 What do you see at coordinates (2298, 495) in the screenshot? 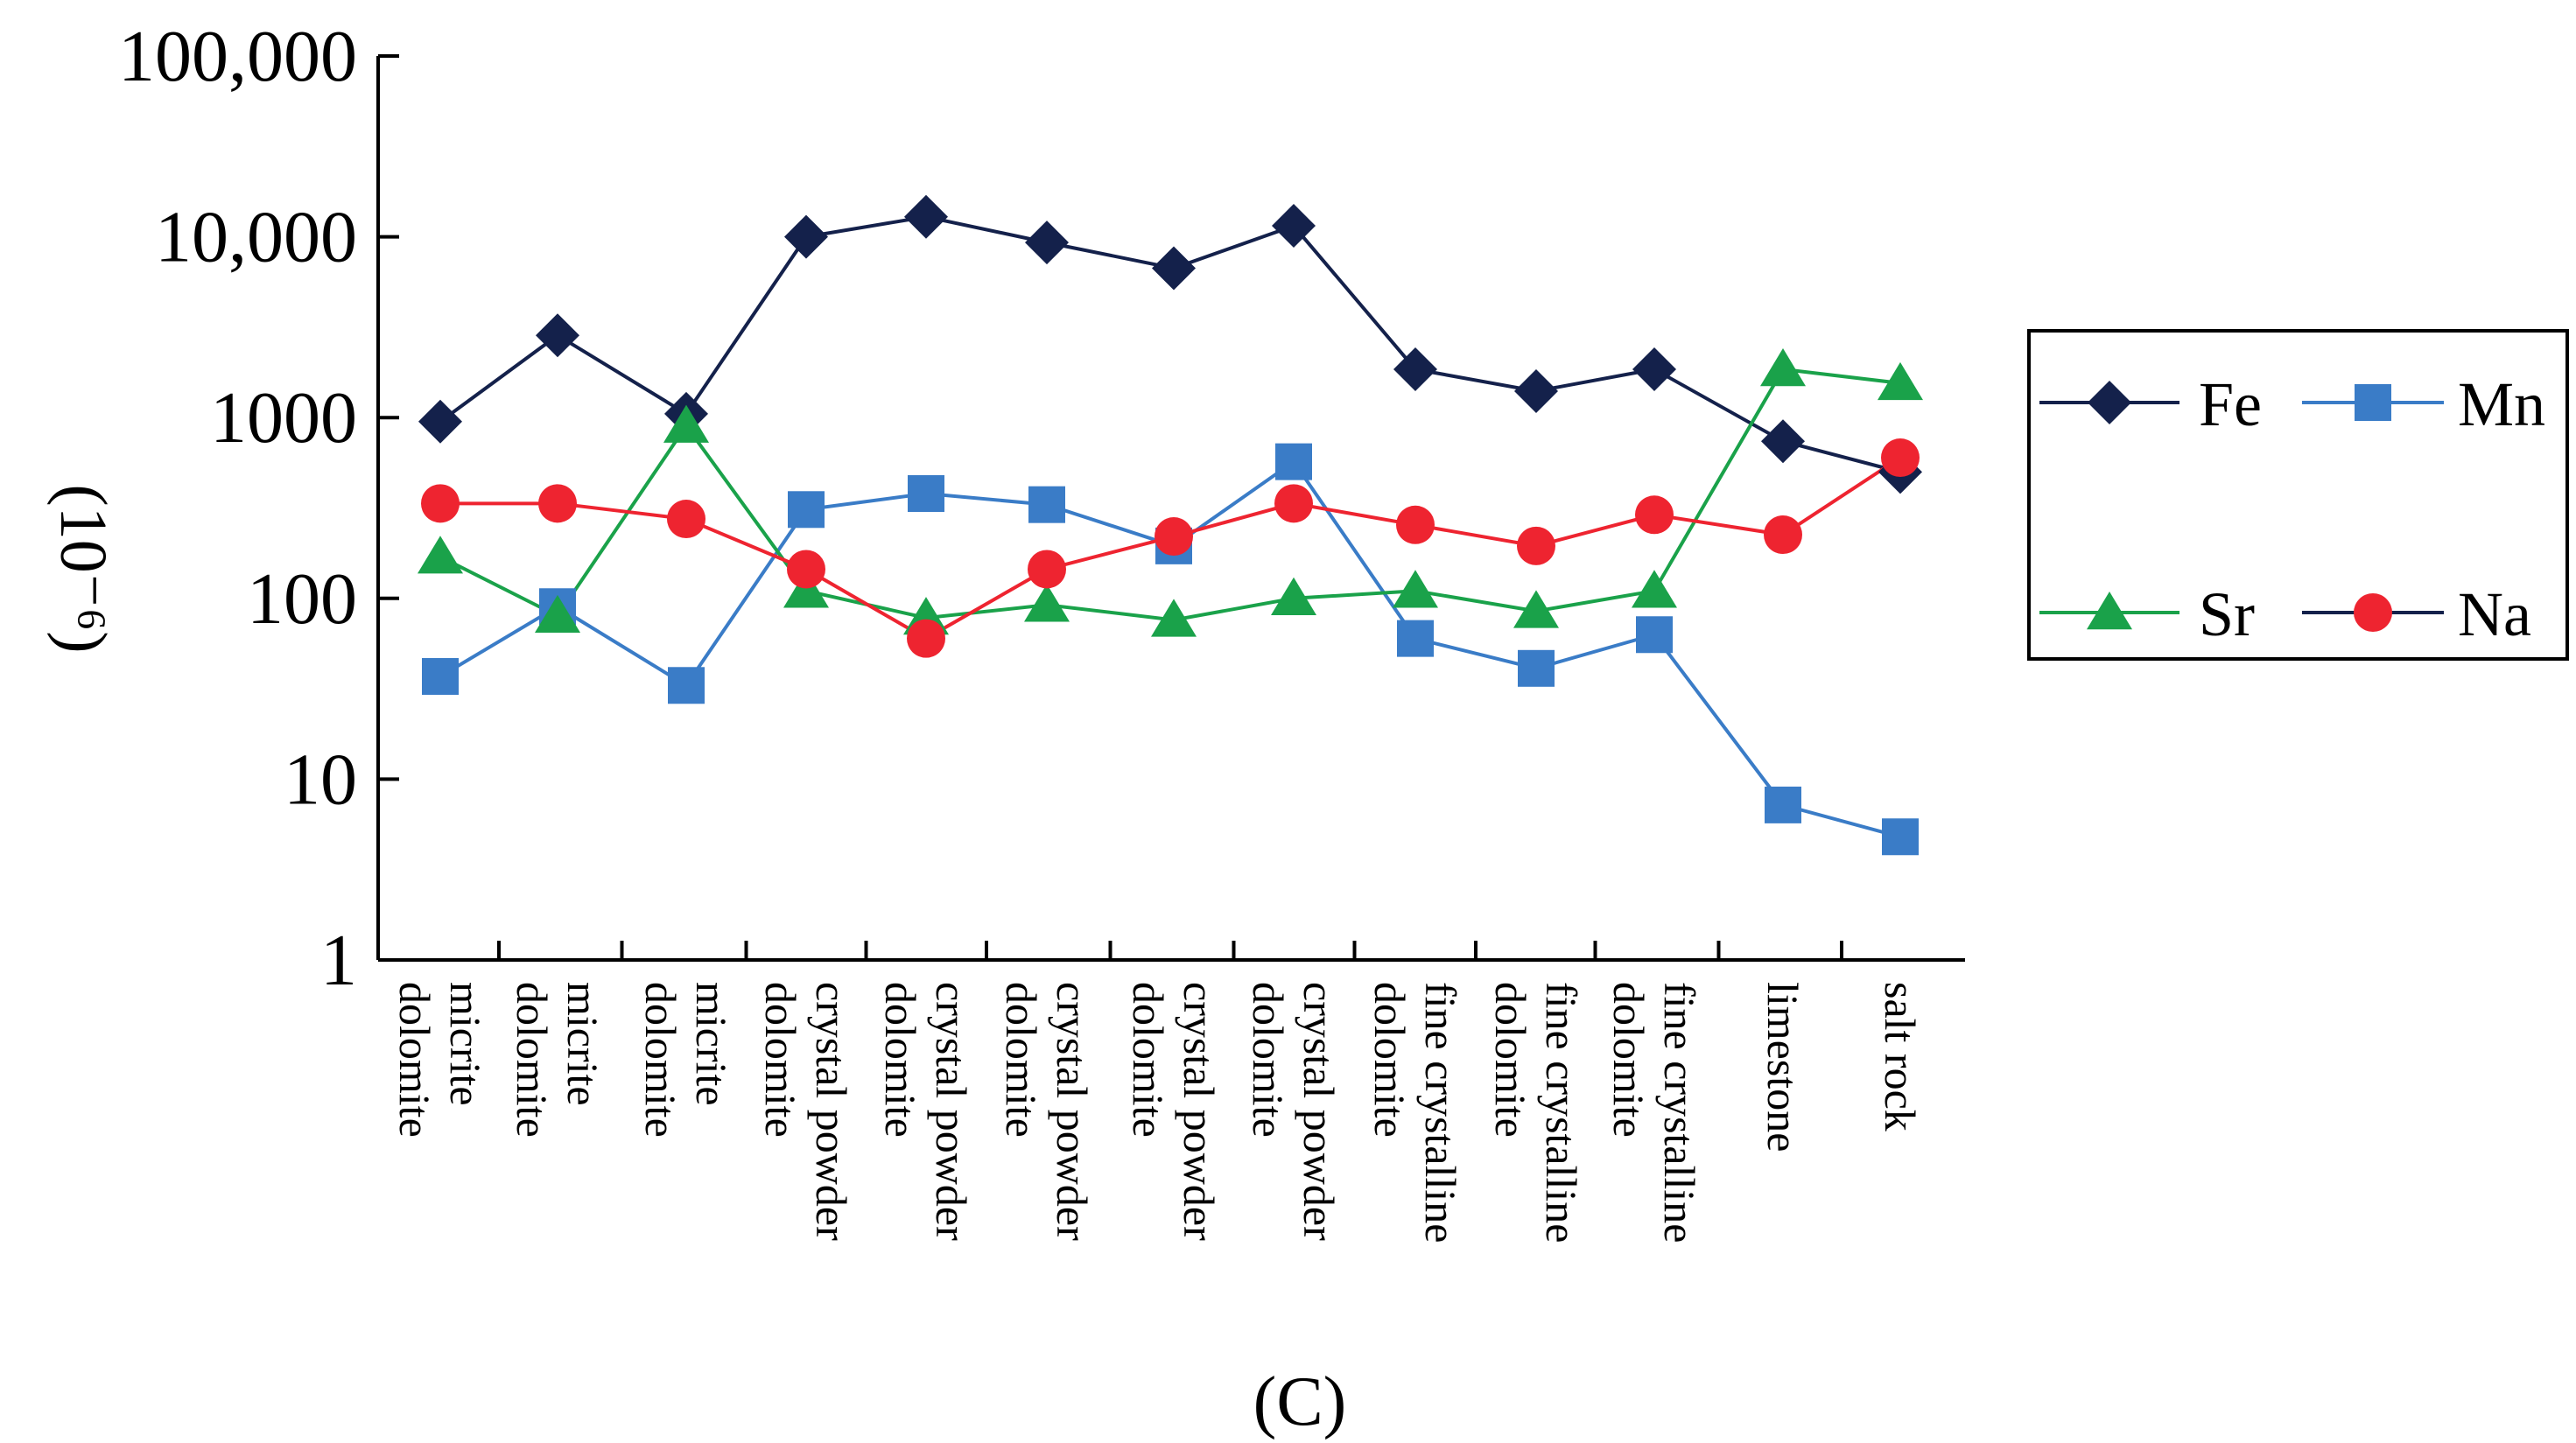
I see `legend: Fe Mn Sr Na` at bounding box center [2298, 495].